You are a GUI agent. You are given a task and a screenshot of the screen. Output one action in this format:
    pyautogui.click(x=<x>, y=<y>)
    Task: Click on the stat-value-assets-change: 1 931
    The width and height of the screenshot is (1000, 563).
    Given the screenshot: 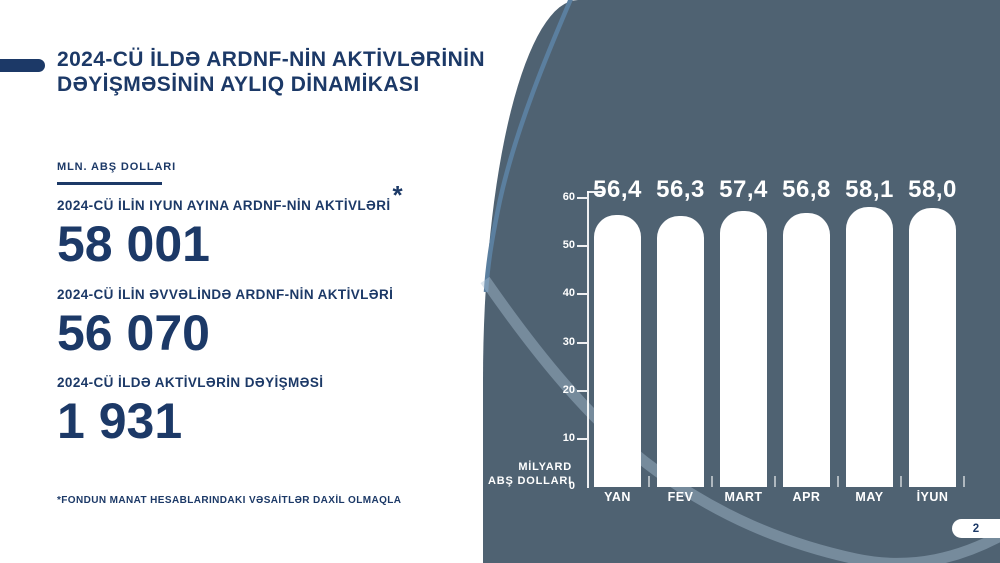 What is the action you would take?
    pyautogui.click(x=120, y=421)
    